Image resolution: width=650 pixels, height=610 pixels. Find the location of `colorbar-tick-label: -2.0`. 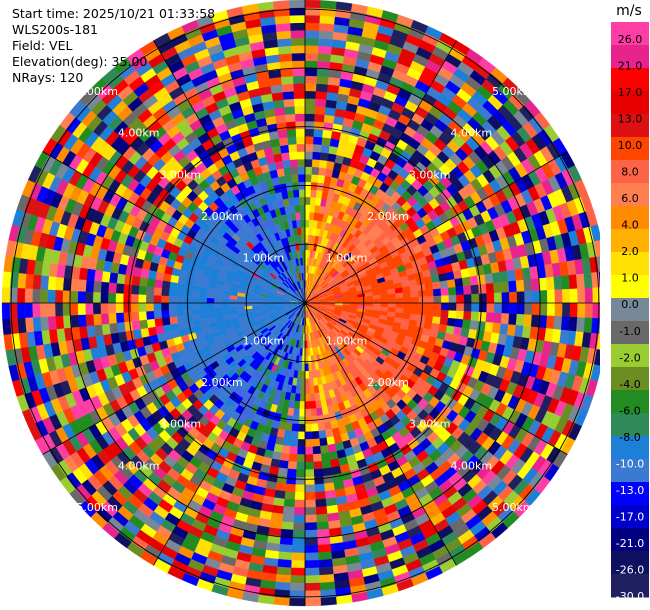

colorbar-tick-label: -2.0 is located at coordinates (629, 357).